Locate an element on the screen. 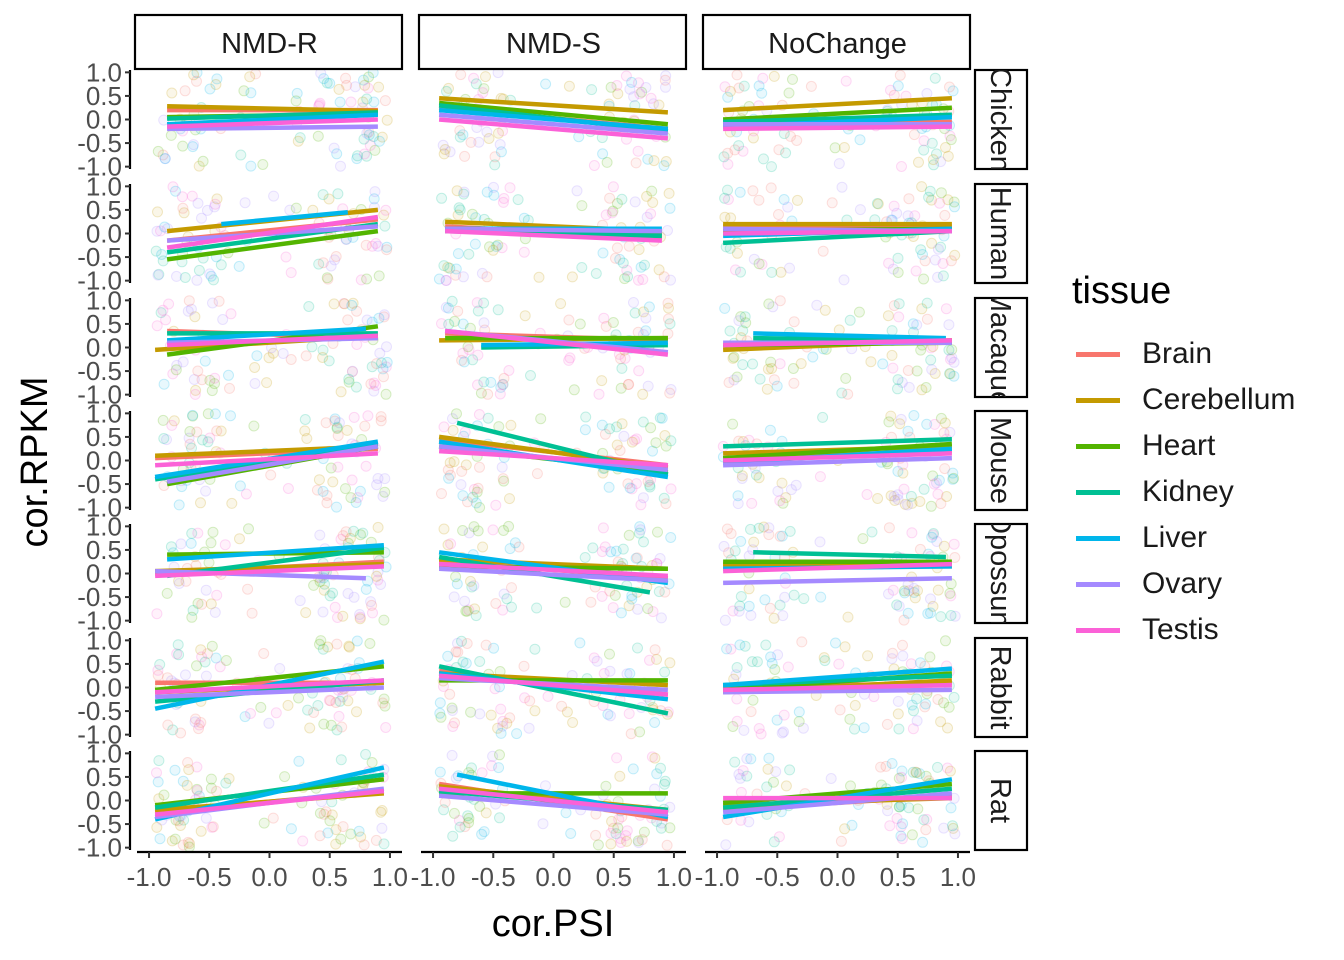 The image size is (1344, 960). trend-line-cerebellum is located at coordinates (272, 109).